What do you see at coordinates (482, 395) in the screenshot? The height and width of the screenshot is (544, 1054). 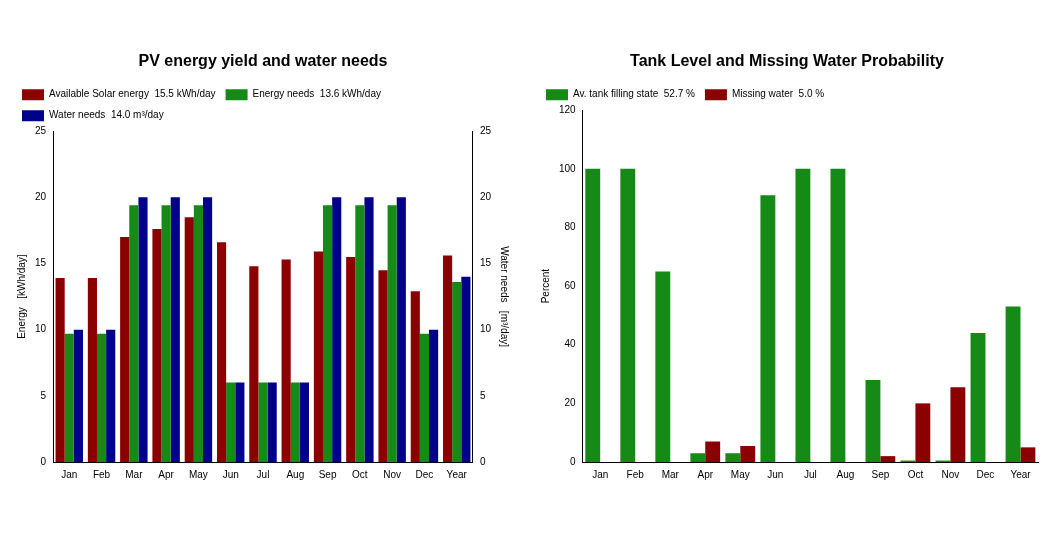 I see `y2-tick-label: 5` at bounding box center [482, 395].